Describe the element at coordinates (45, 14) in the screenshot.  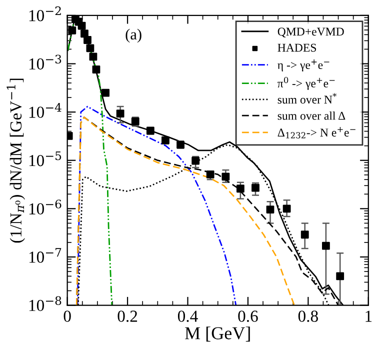
I see `y-tick-label: 10$^{−2}$` at that location.